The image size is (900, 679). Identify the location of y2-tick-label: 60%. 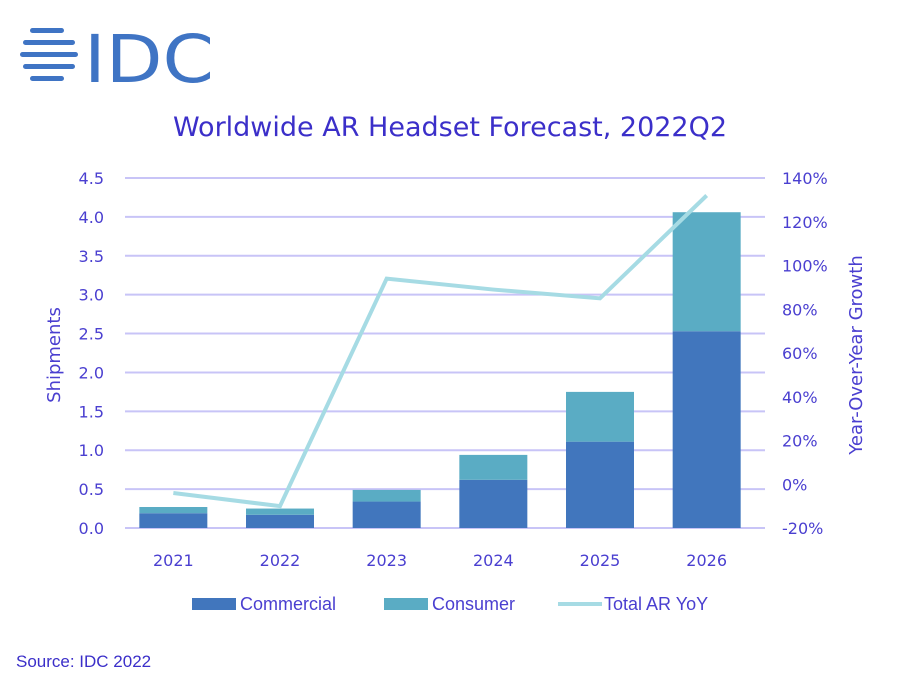
(800, 353).